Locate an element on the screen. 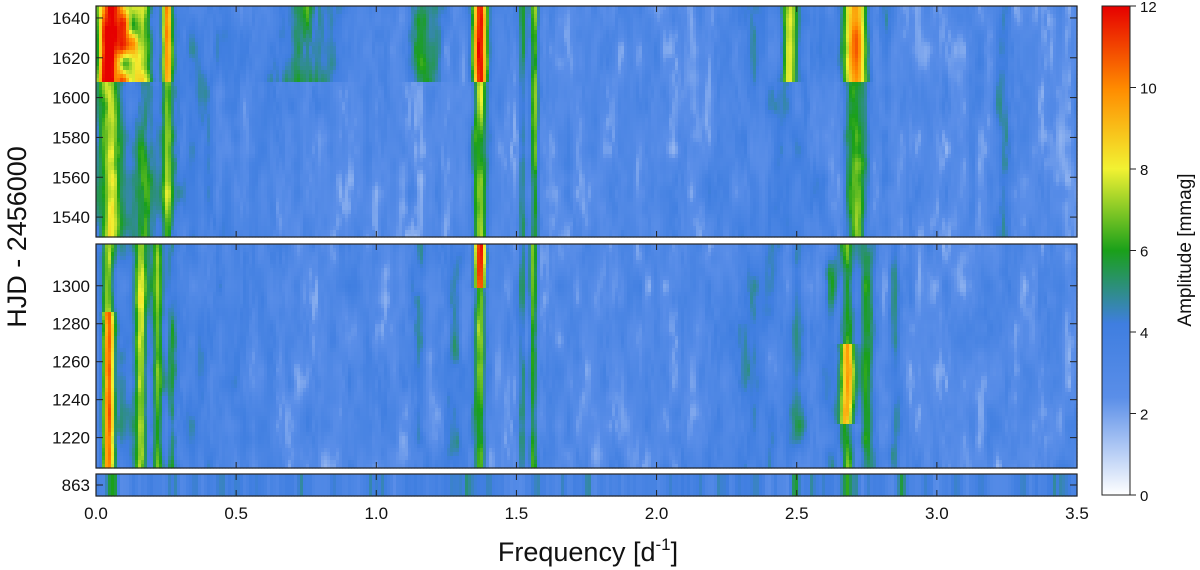 This screenshot has width=1200, height=570. y-tick-label: 1560 is located at coordinates (71, 177).